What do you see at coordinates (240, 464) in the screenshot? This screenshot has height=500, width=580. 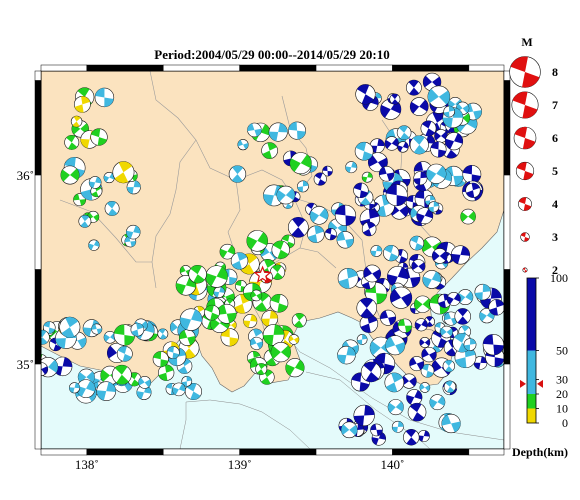 I see `x-tick-label: 139˚` at bounding box center [240, 464].